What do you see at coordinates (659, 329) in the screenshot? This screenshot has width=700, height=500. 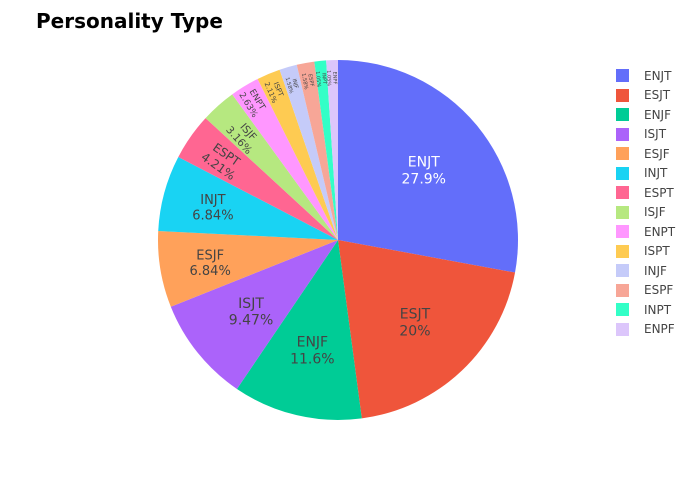 I see `legend-label: ENPF` at bounding box center [659, 329].